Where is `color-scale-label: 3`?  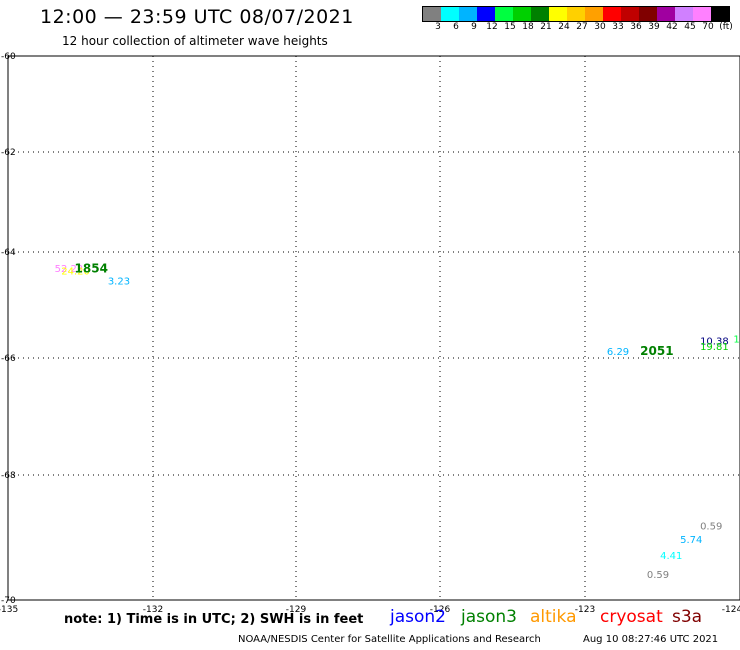 color-scale-label: 3 is located at coordinates (438, 27).